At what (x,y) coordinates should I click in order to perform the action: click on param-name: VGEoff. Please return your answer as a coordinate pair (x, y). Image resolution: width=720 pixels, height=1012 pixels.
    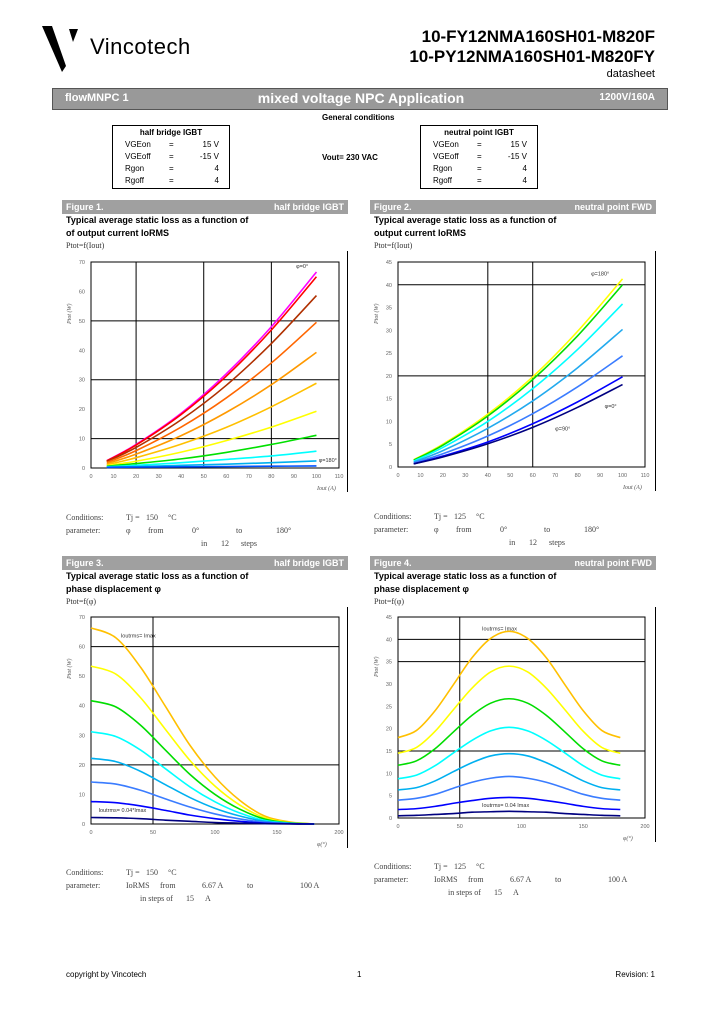
    Looking at the image, I should click on (446, 156).